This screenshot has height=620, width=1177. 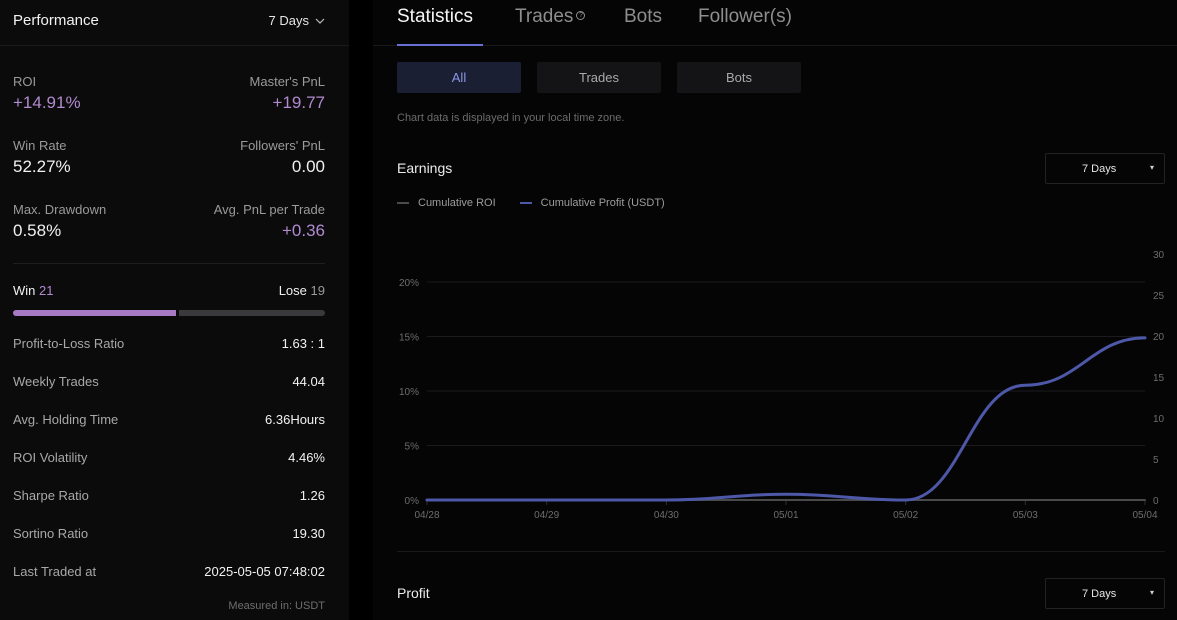 I want to click on tab-bar: Statistics Trades? Bots Follower(s), so click(x=775, y=23).